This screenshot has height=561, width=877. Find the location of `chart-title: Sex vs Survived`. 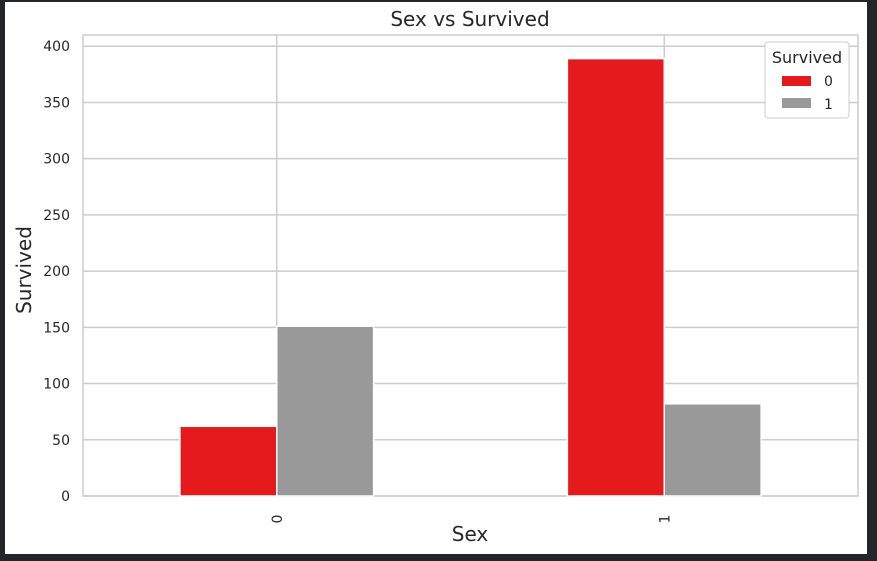

chart-title: Sex vs Survived is located at coordinates (469, 19).